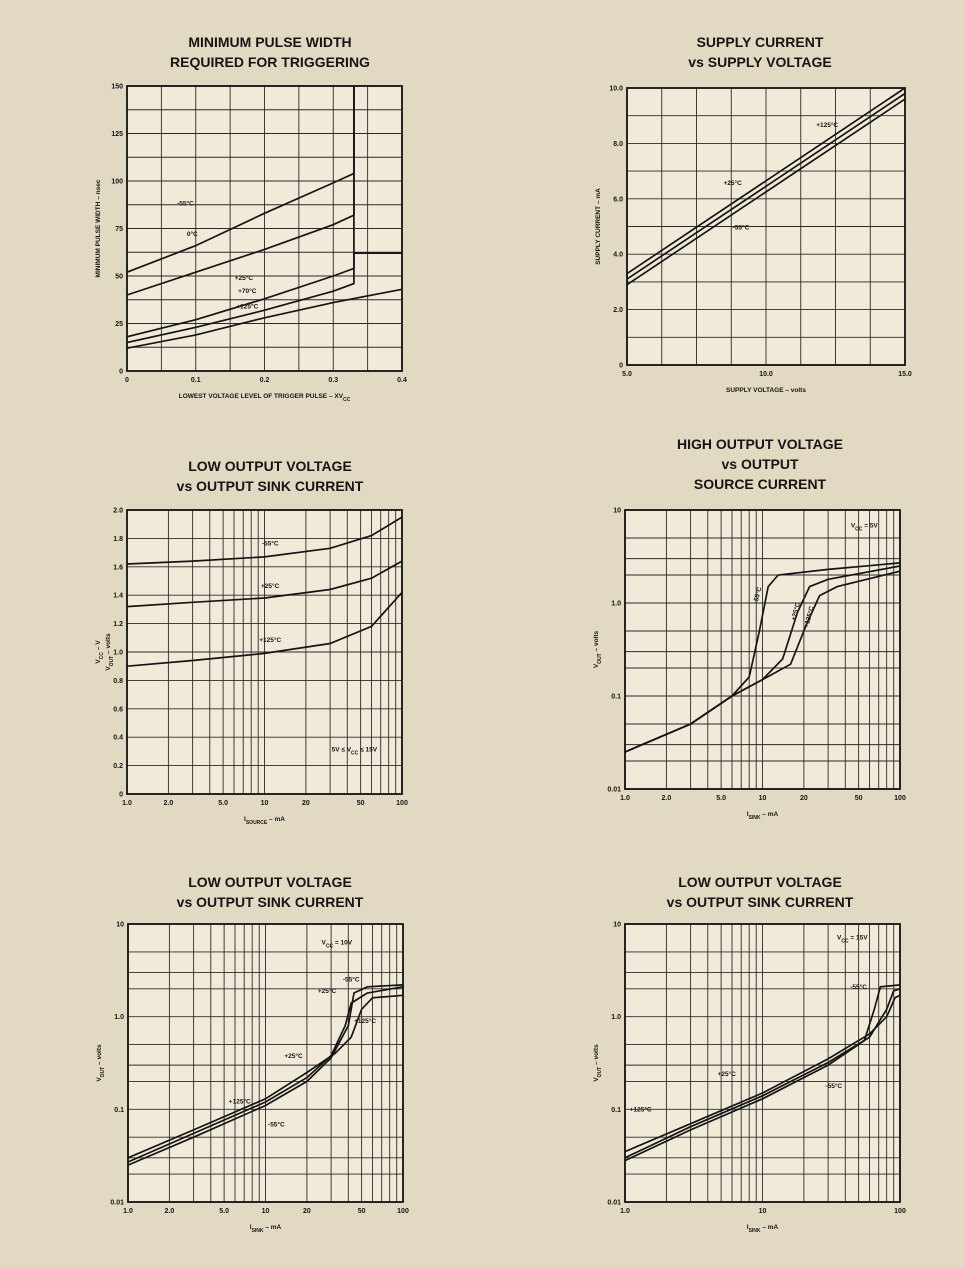  Describe the element at coordinates (900, 1211) in the screenshot. I see `chart6-x-tick-label: 100` at that location.